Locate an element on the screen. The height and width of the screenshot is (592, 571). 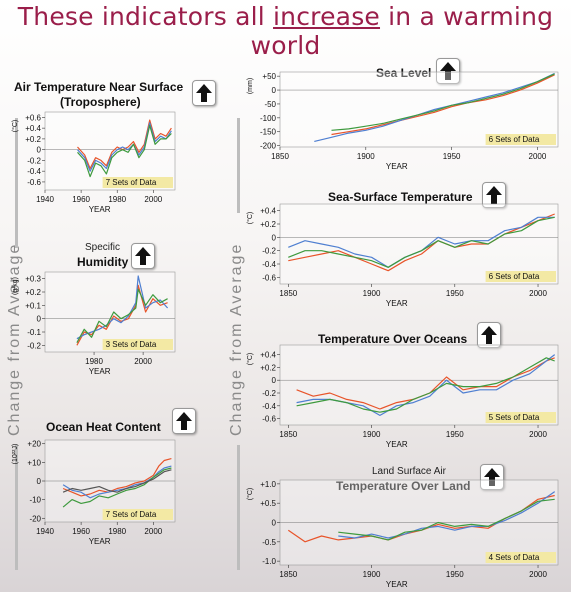
y-tick-label: +0.3 is located at coordinates (33, 279).